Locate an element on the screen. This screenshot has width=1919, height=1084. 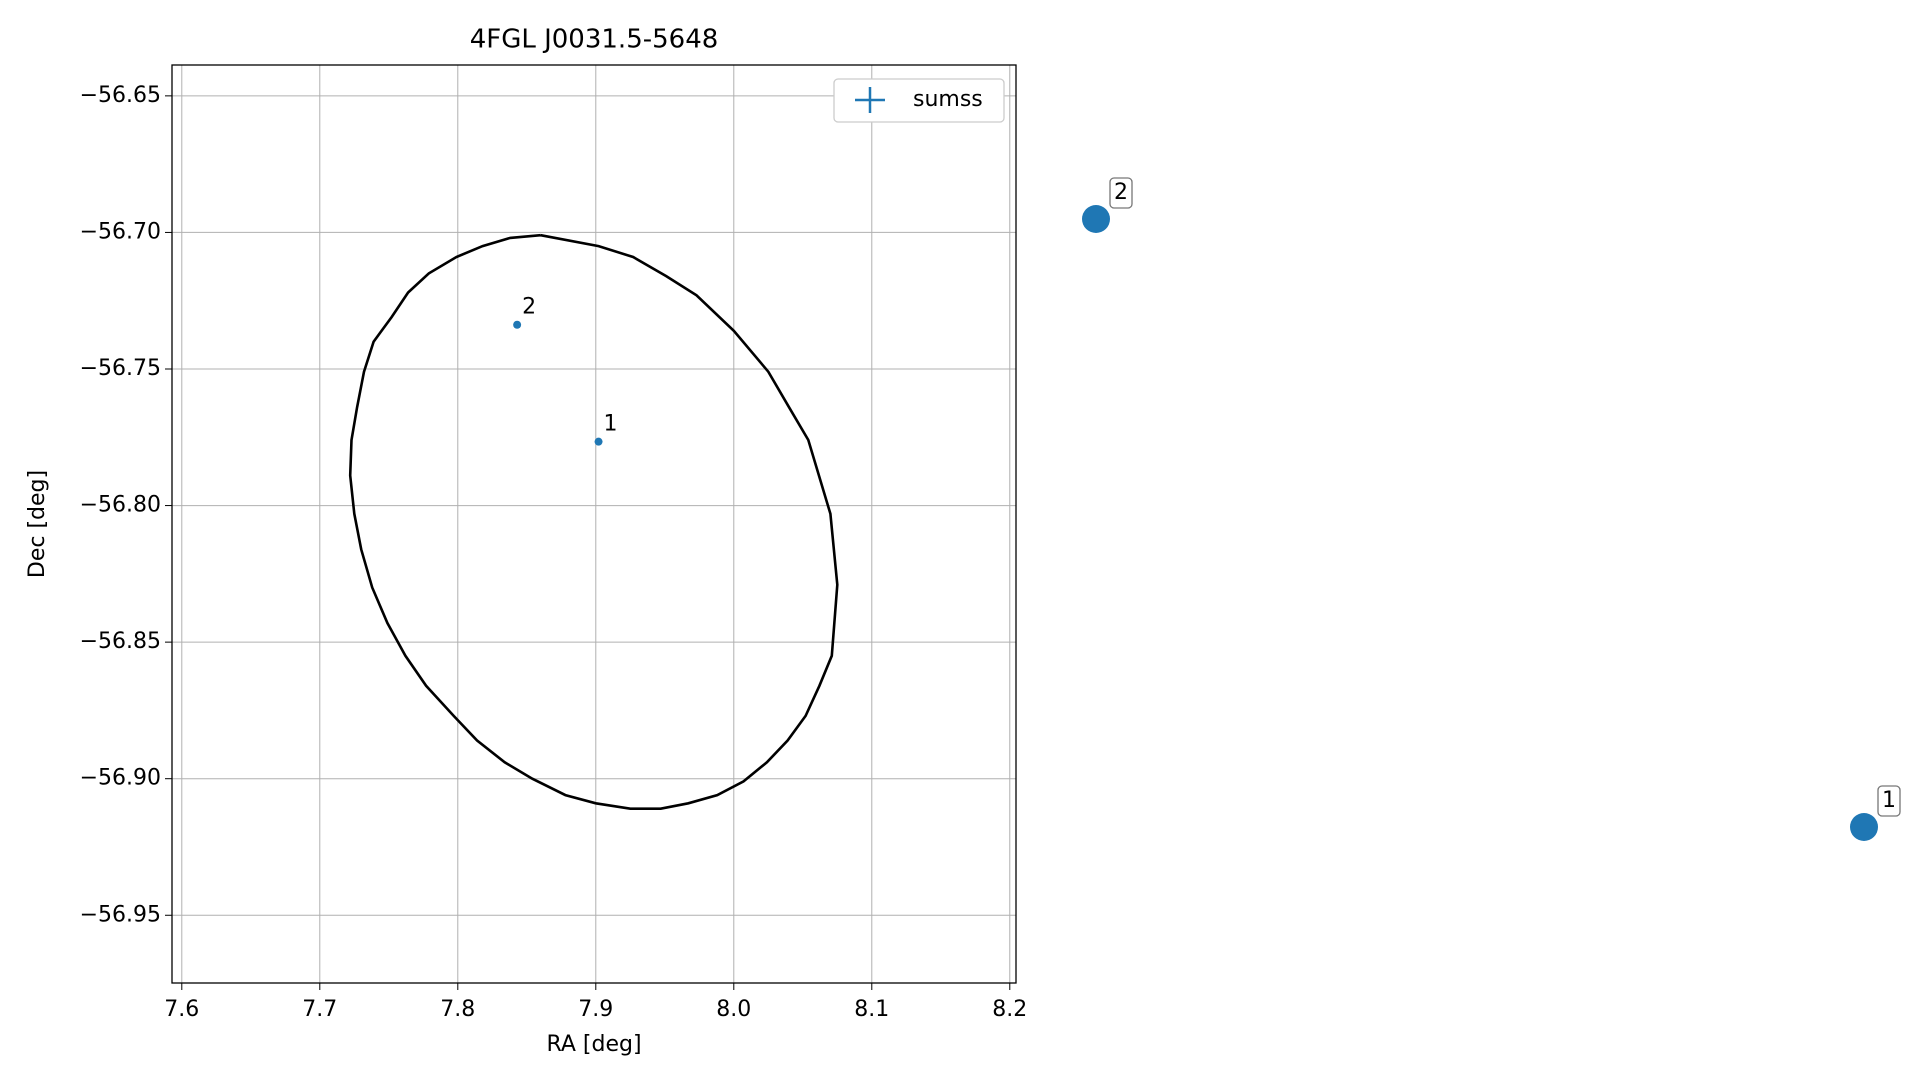
point-label: 1 is located at coordinates (611, 424).